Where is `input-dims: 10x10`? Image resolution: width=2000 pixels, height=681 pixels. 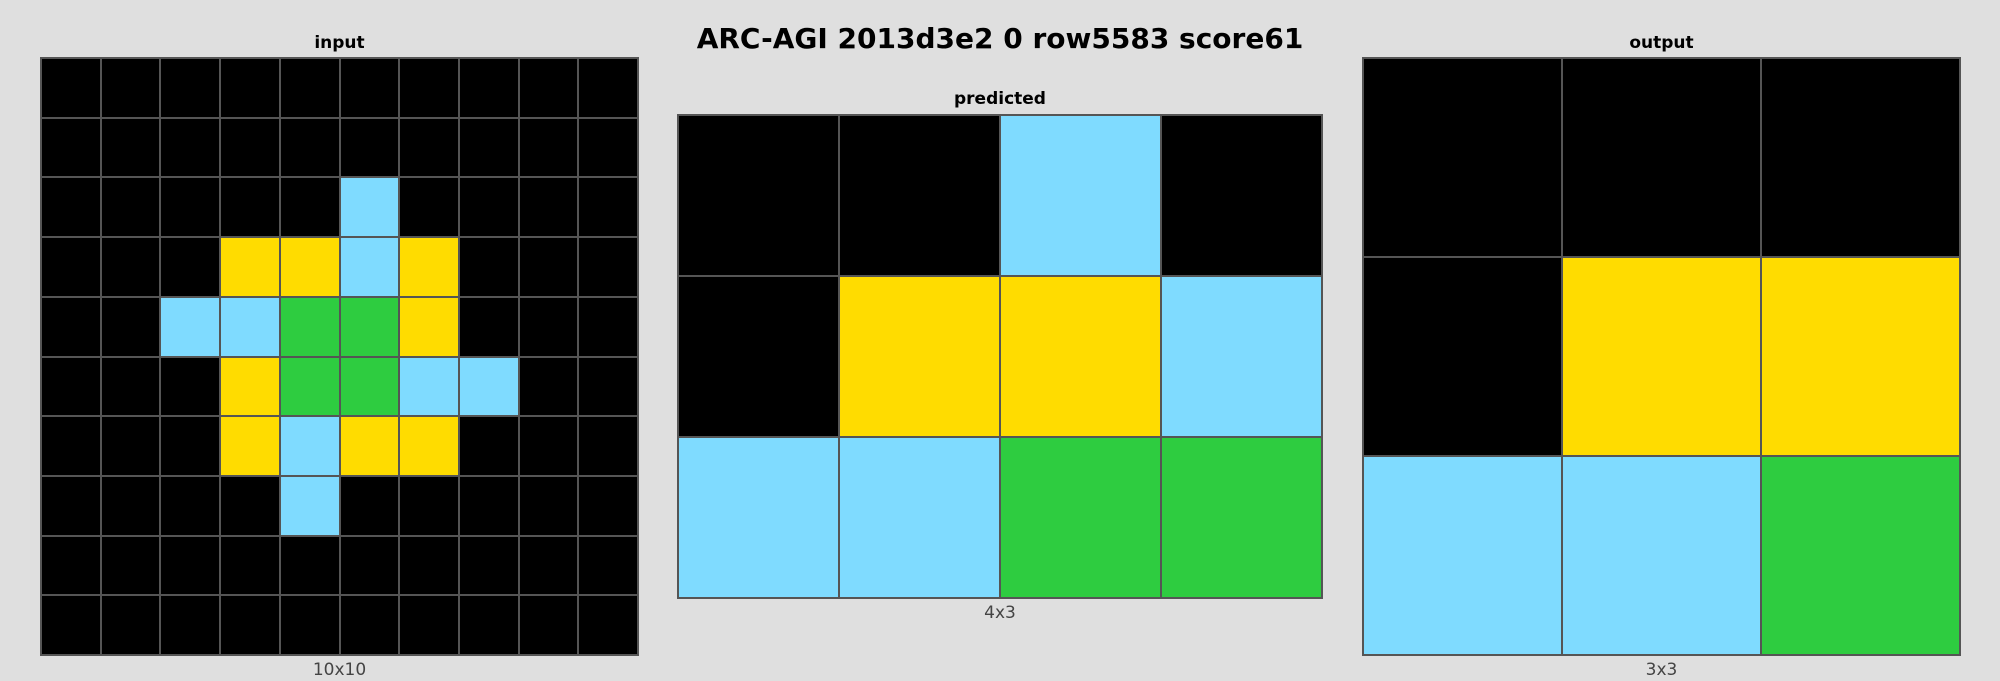 input-dims: 10x10 is located at coordinates (339, 670).